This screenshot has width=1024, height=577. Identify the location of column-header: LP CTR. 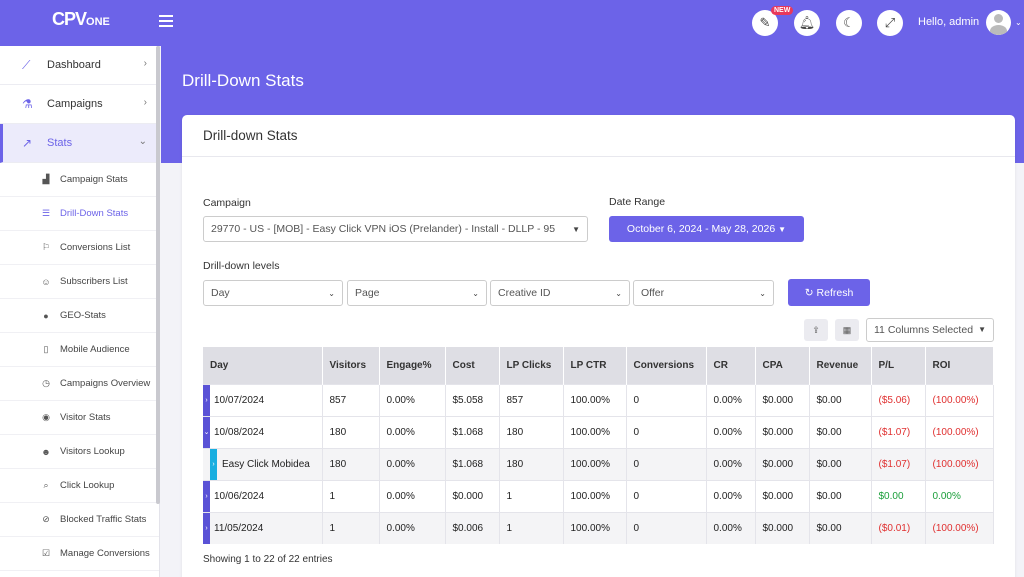
(595, 365).